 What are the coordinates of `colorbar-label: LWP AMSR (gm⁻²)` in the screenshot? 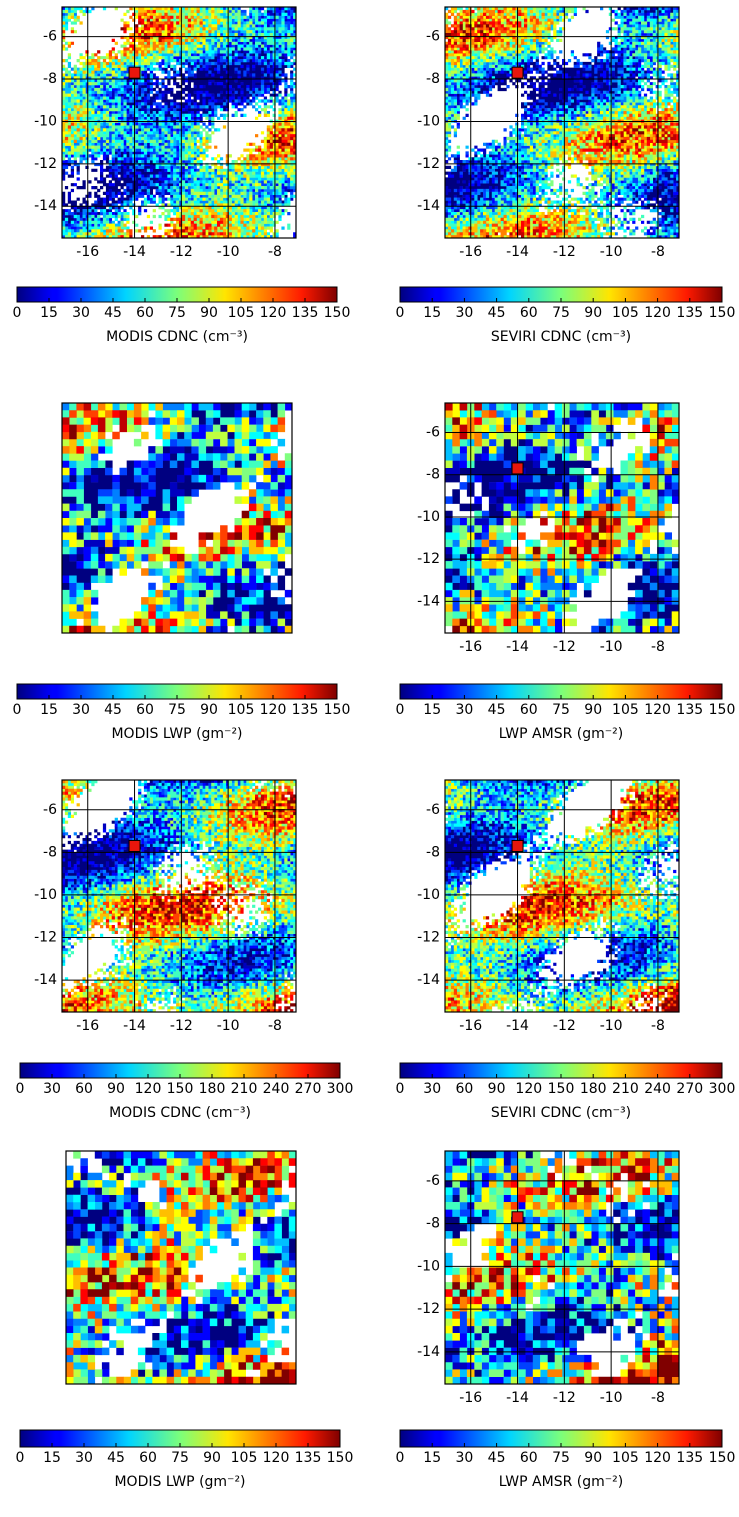 It's located at (561, 734).